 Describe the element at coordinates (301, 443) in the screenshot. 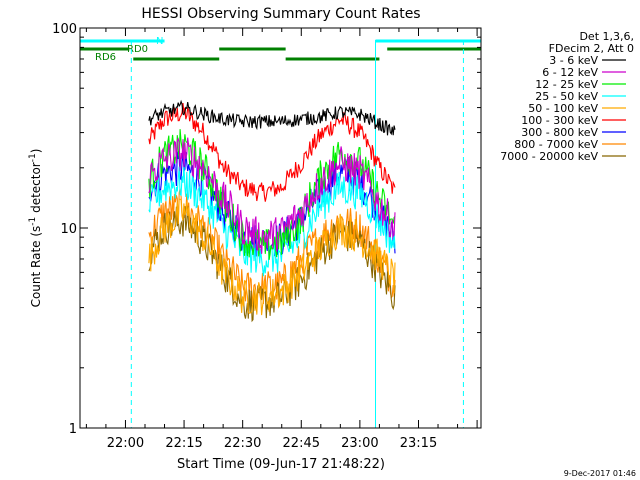

I see `x-tick-label: 22:45` at that location.